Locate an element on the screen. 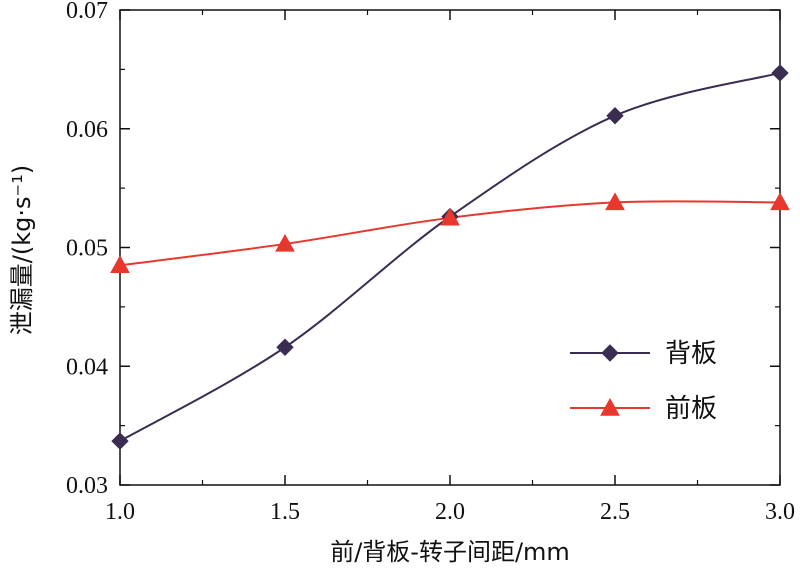 The image size is (800, 575). x-tick-label: 3.0 is located at coordinates (780, 512).